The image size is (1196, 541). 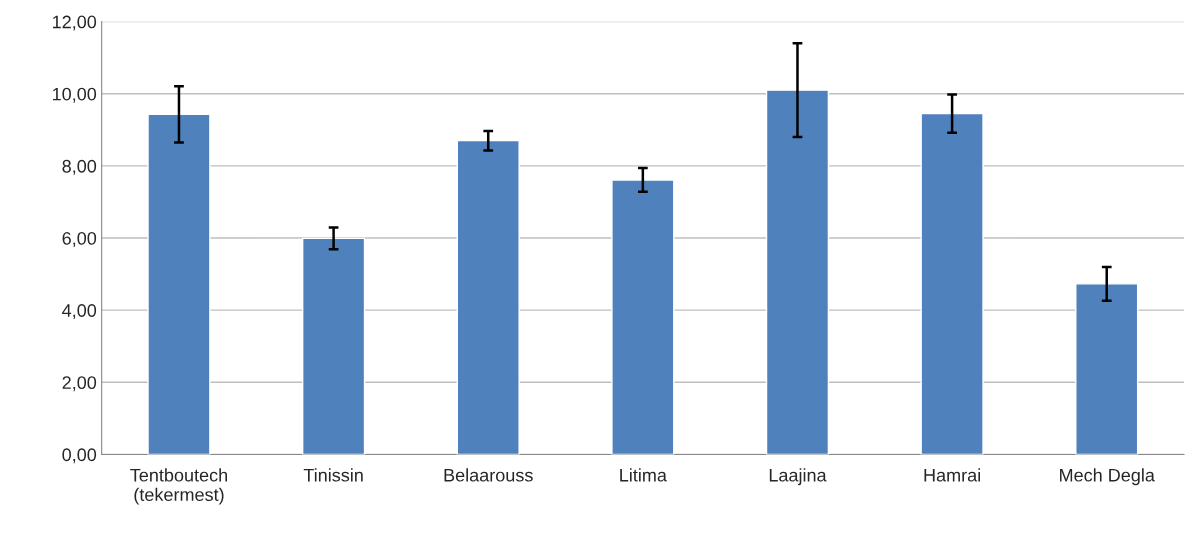 What do you see at coordinates (178, 486) in the screenshot?
I see `x-tick-label: Tentboutech (tekermest)` at bounding box center [178, 486].